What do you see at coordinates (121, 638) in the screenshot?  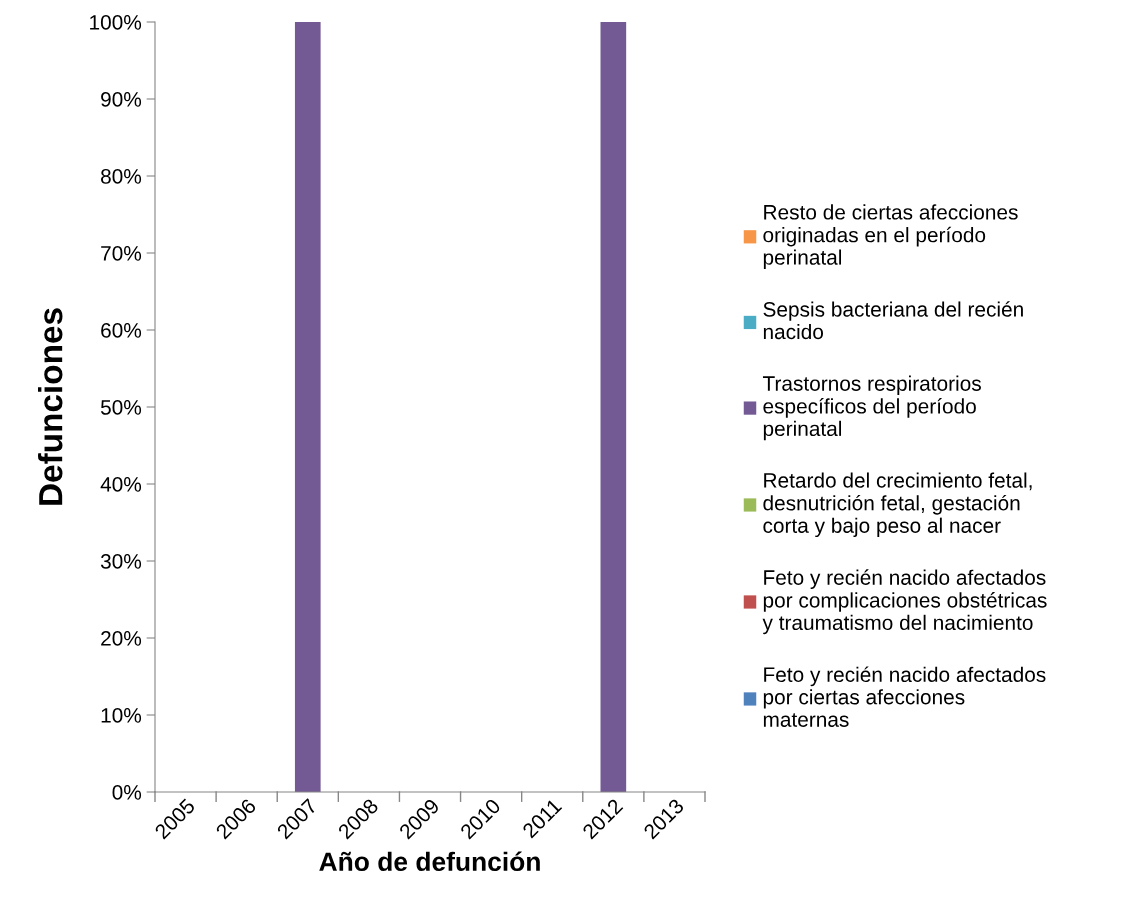 I see `y-tick-label: 20%` at bounding box center [121, 638].